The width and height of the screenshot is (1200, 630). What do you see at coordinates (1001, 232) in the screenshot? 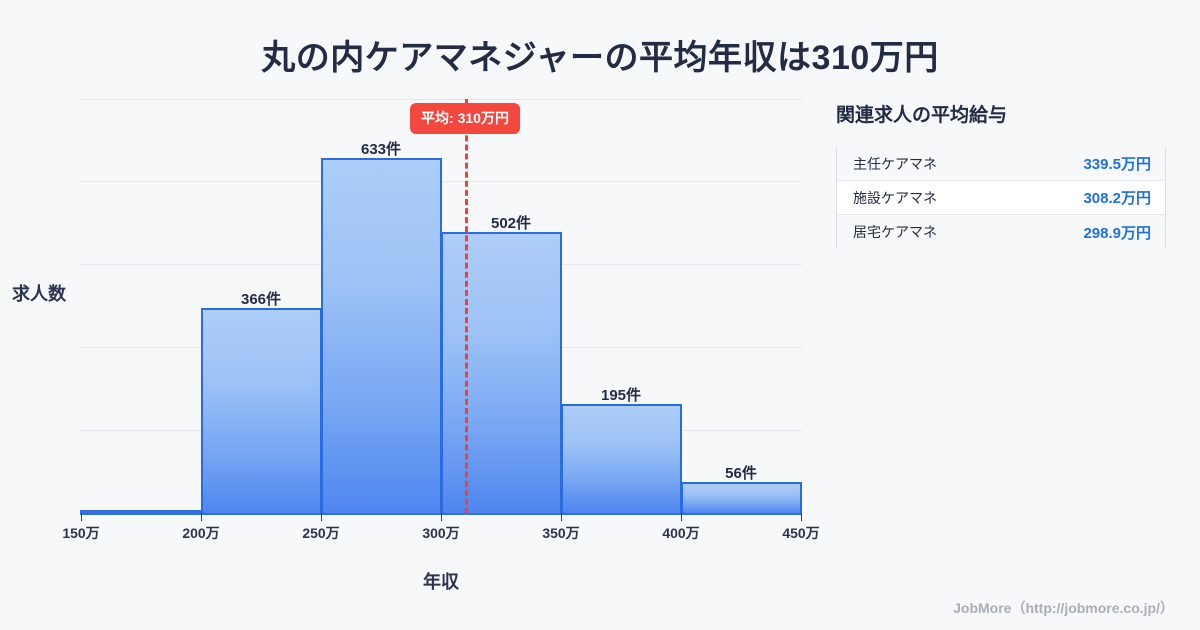
I see `table-row: 居宅ケアマネ 298.9万円` at bounding box center [1001, 232].